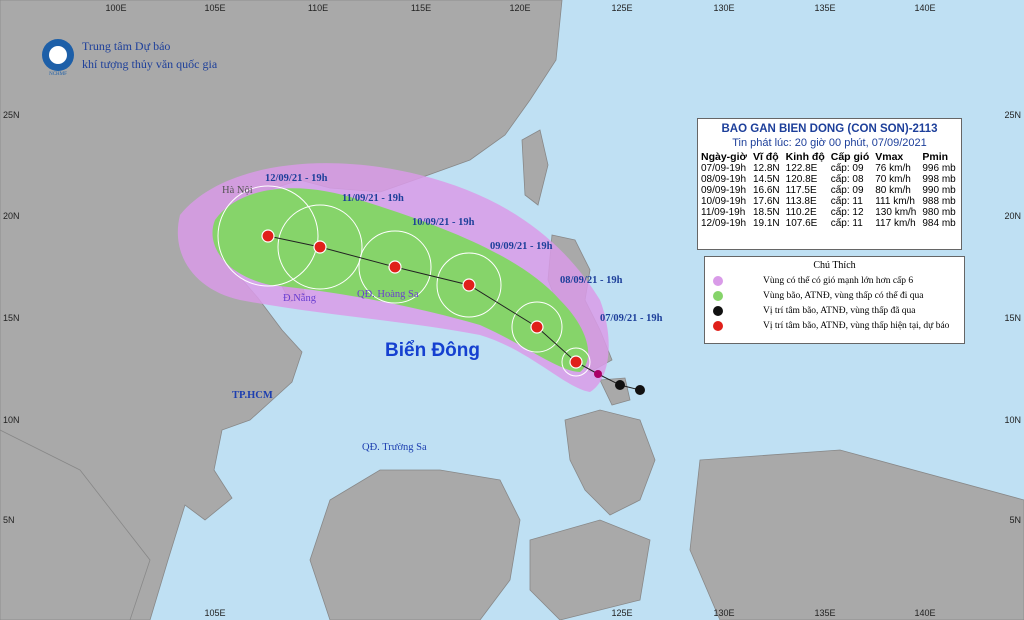 This screenshot has height=620, width=1024. I want to click on bulletin-cell: 14.5N, so click(766, 179).